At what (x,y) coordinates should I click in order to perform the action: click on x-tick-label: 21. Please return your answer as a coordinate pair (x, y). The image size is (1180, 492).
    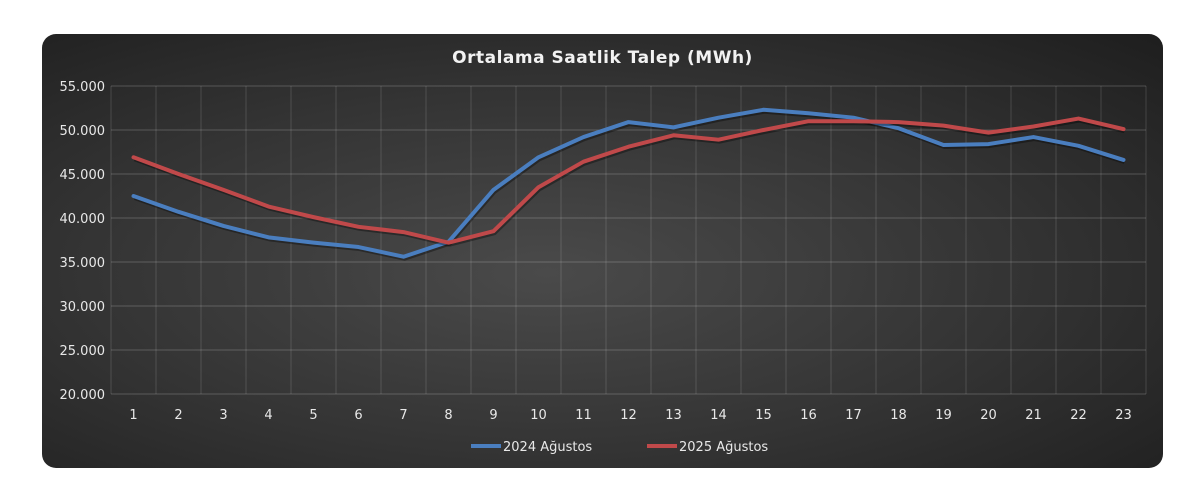
    Looking at the image, I should click on (1033, 415).